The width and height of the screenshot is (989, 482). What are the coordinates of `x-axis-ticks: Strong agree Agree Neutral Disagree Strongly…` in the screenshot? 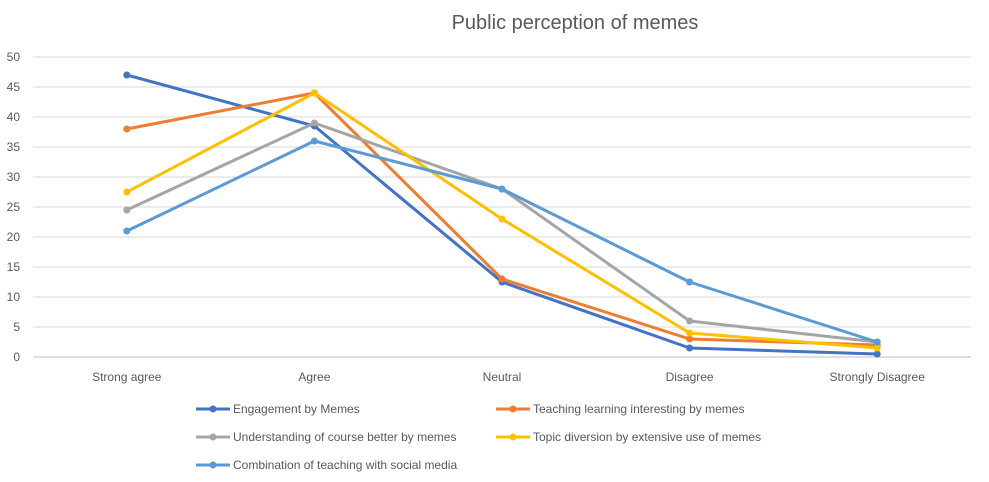 It's located at (508, 377).